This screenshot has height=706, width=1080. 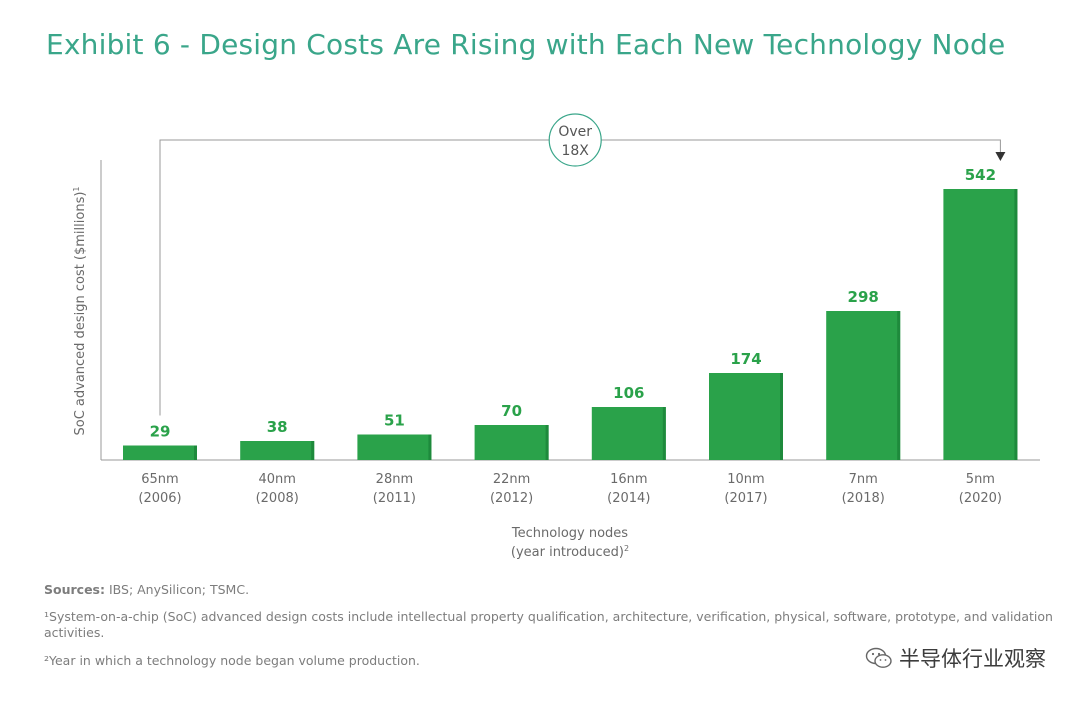 What do you see at coordinates (179, 589) in the screenshot?
I see `sources-text: IBS; AnySilicon; TSMC.` at bounding box center [179, 589].